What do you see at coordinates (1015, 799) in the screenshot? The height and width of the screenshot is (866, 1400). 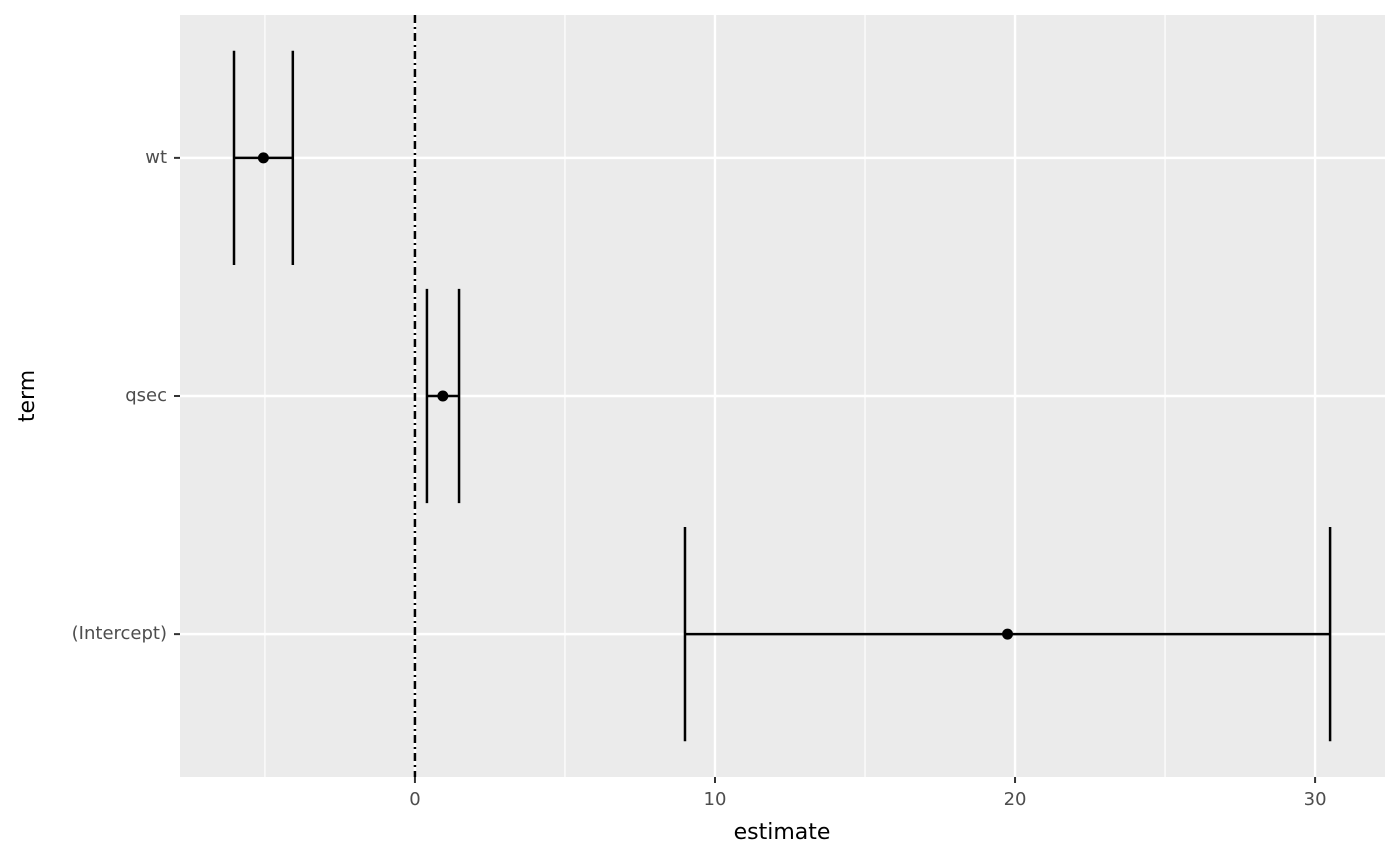 I see `x-tick-label: 20` at bounding box center [1015, 799].